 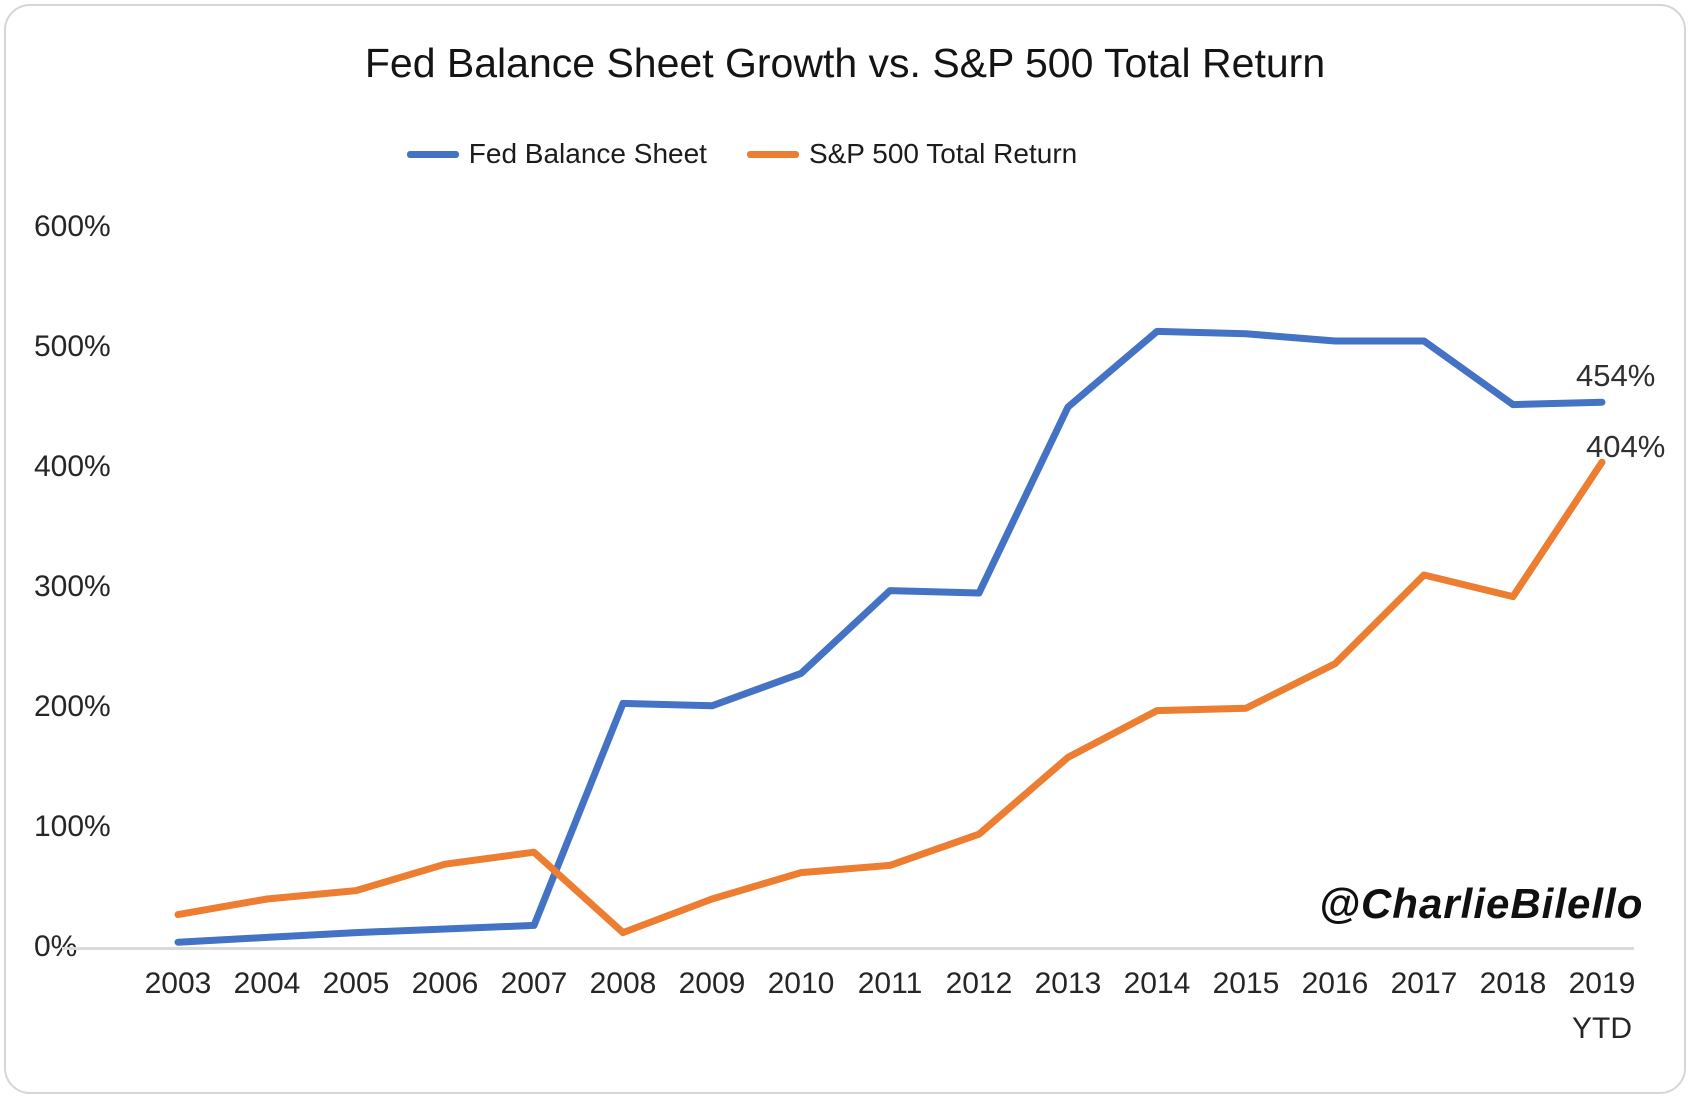 I want to click on data-label-sp500-final: 404%, so click(x=1625, y=447).